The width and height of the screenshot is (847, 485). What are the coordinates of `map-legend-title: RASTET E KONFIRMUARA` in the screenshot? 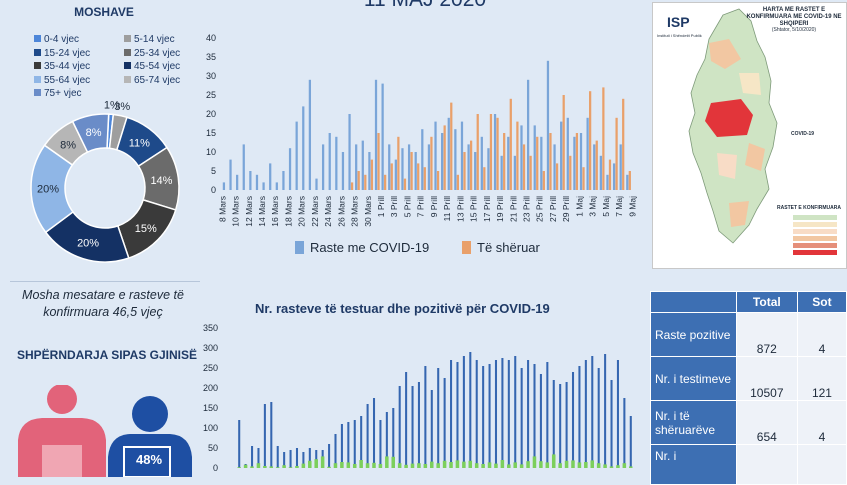 It's located at (809, 208).